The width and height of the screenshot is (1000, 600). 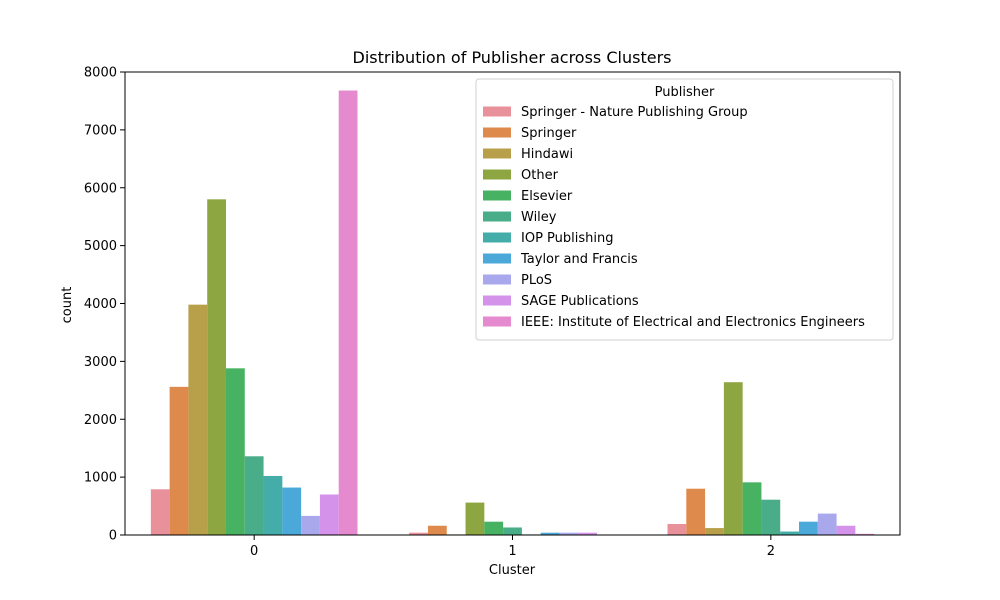 What do you see at coordinates (634, 112) in the screenshot?
I see `legend-entry: Springer - Nature Publishing Group` at bounding box center [634, 112].